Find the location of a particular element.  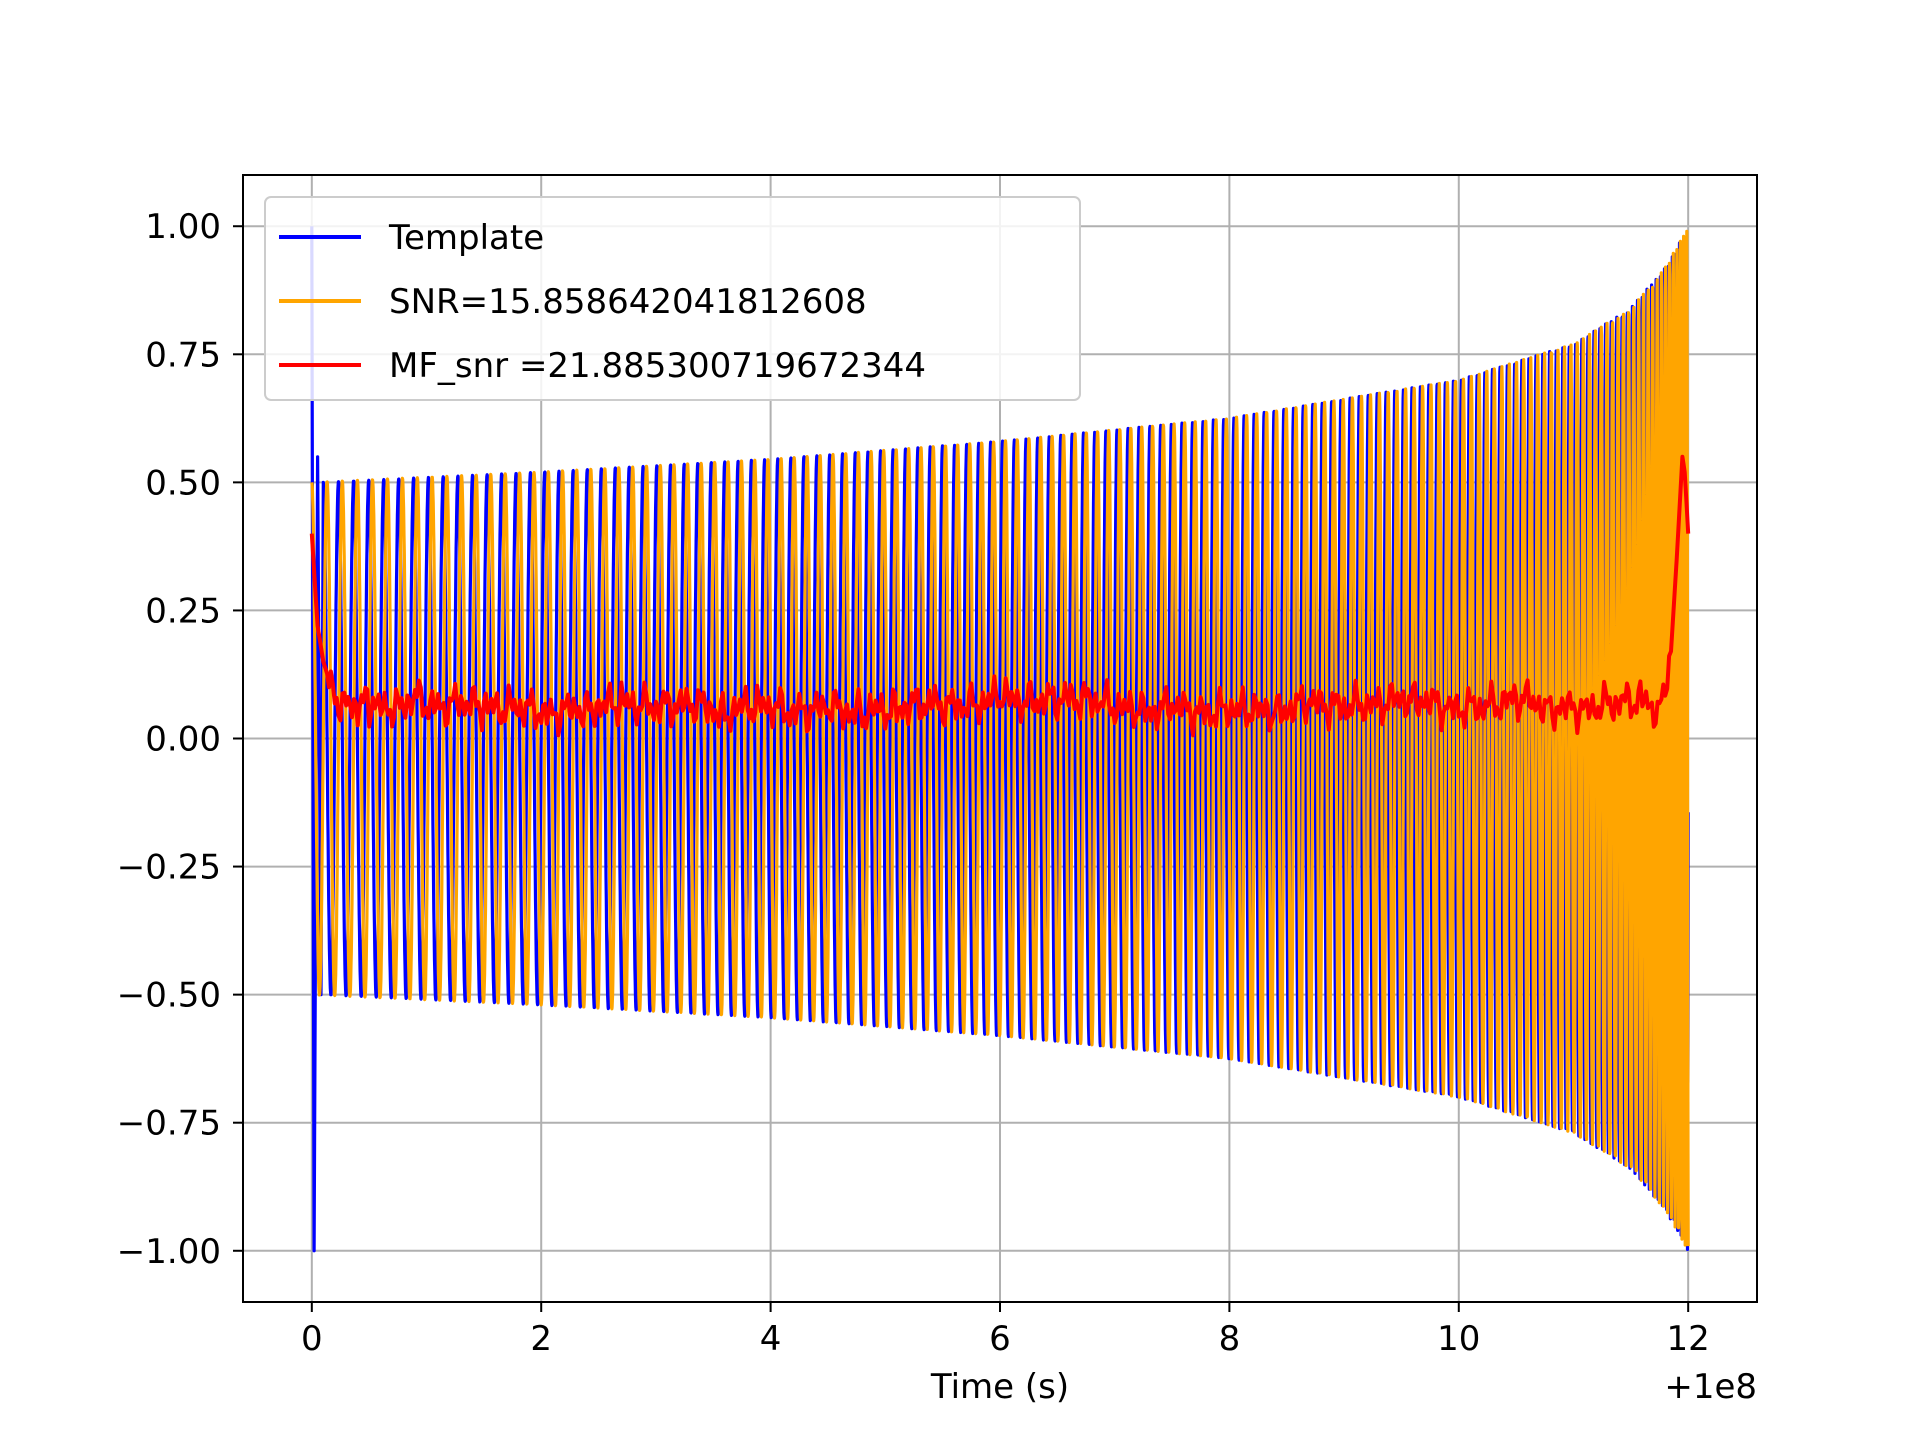

y-tick-label: 0.00 is located at coordinates (183, 740).